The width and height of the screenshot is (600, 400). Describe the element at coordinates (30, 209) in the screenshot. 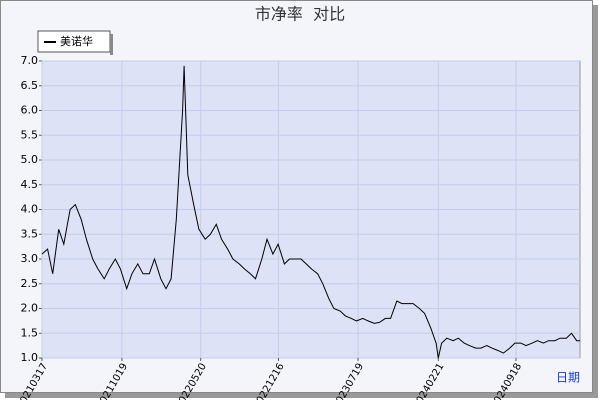

I see `y-tick-label: 4.0` at that location.